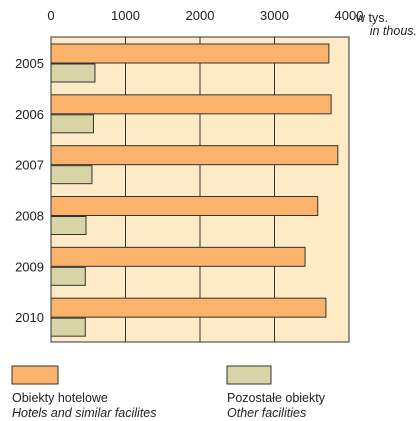  What do you see at coordinates (60, 398) in the screenshot?
I see `legend-label-hotels: Obiekty hotelowe` at bounding box center [60, 398].